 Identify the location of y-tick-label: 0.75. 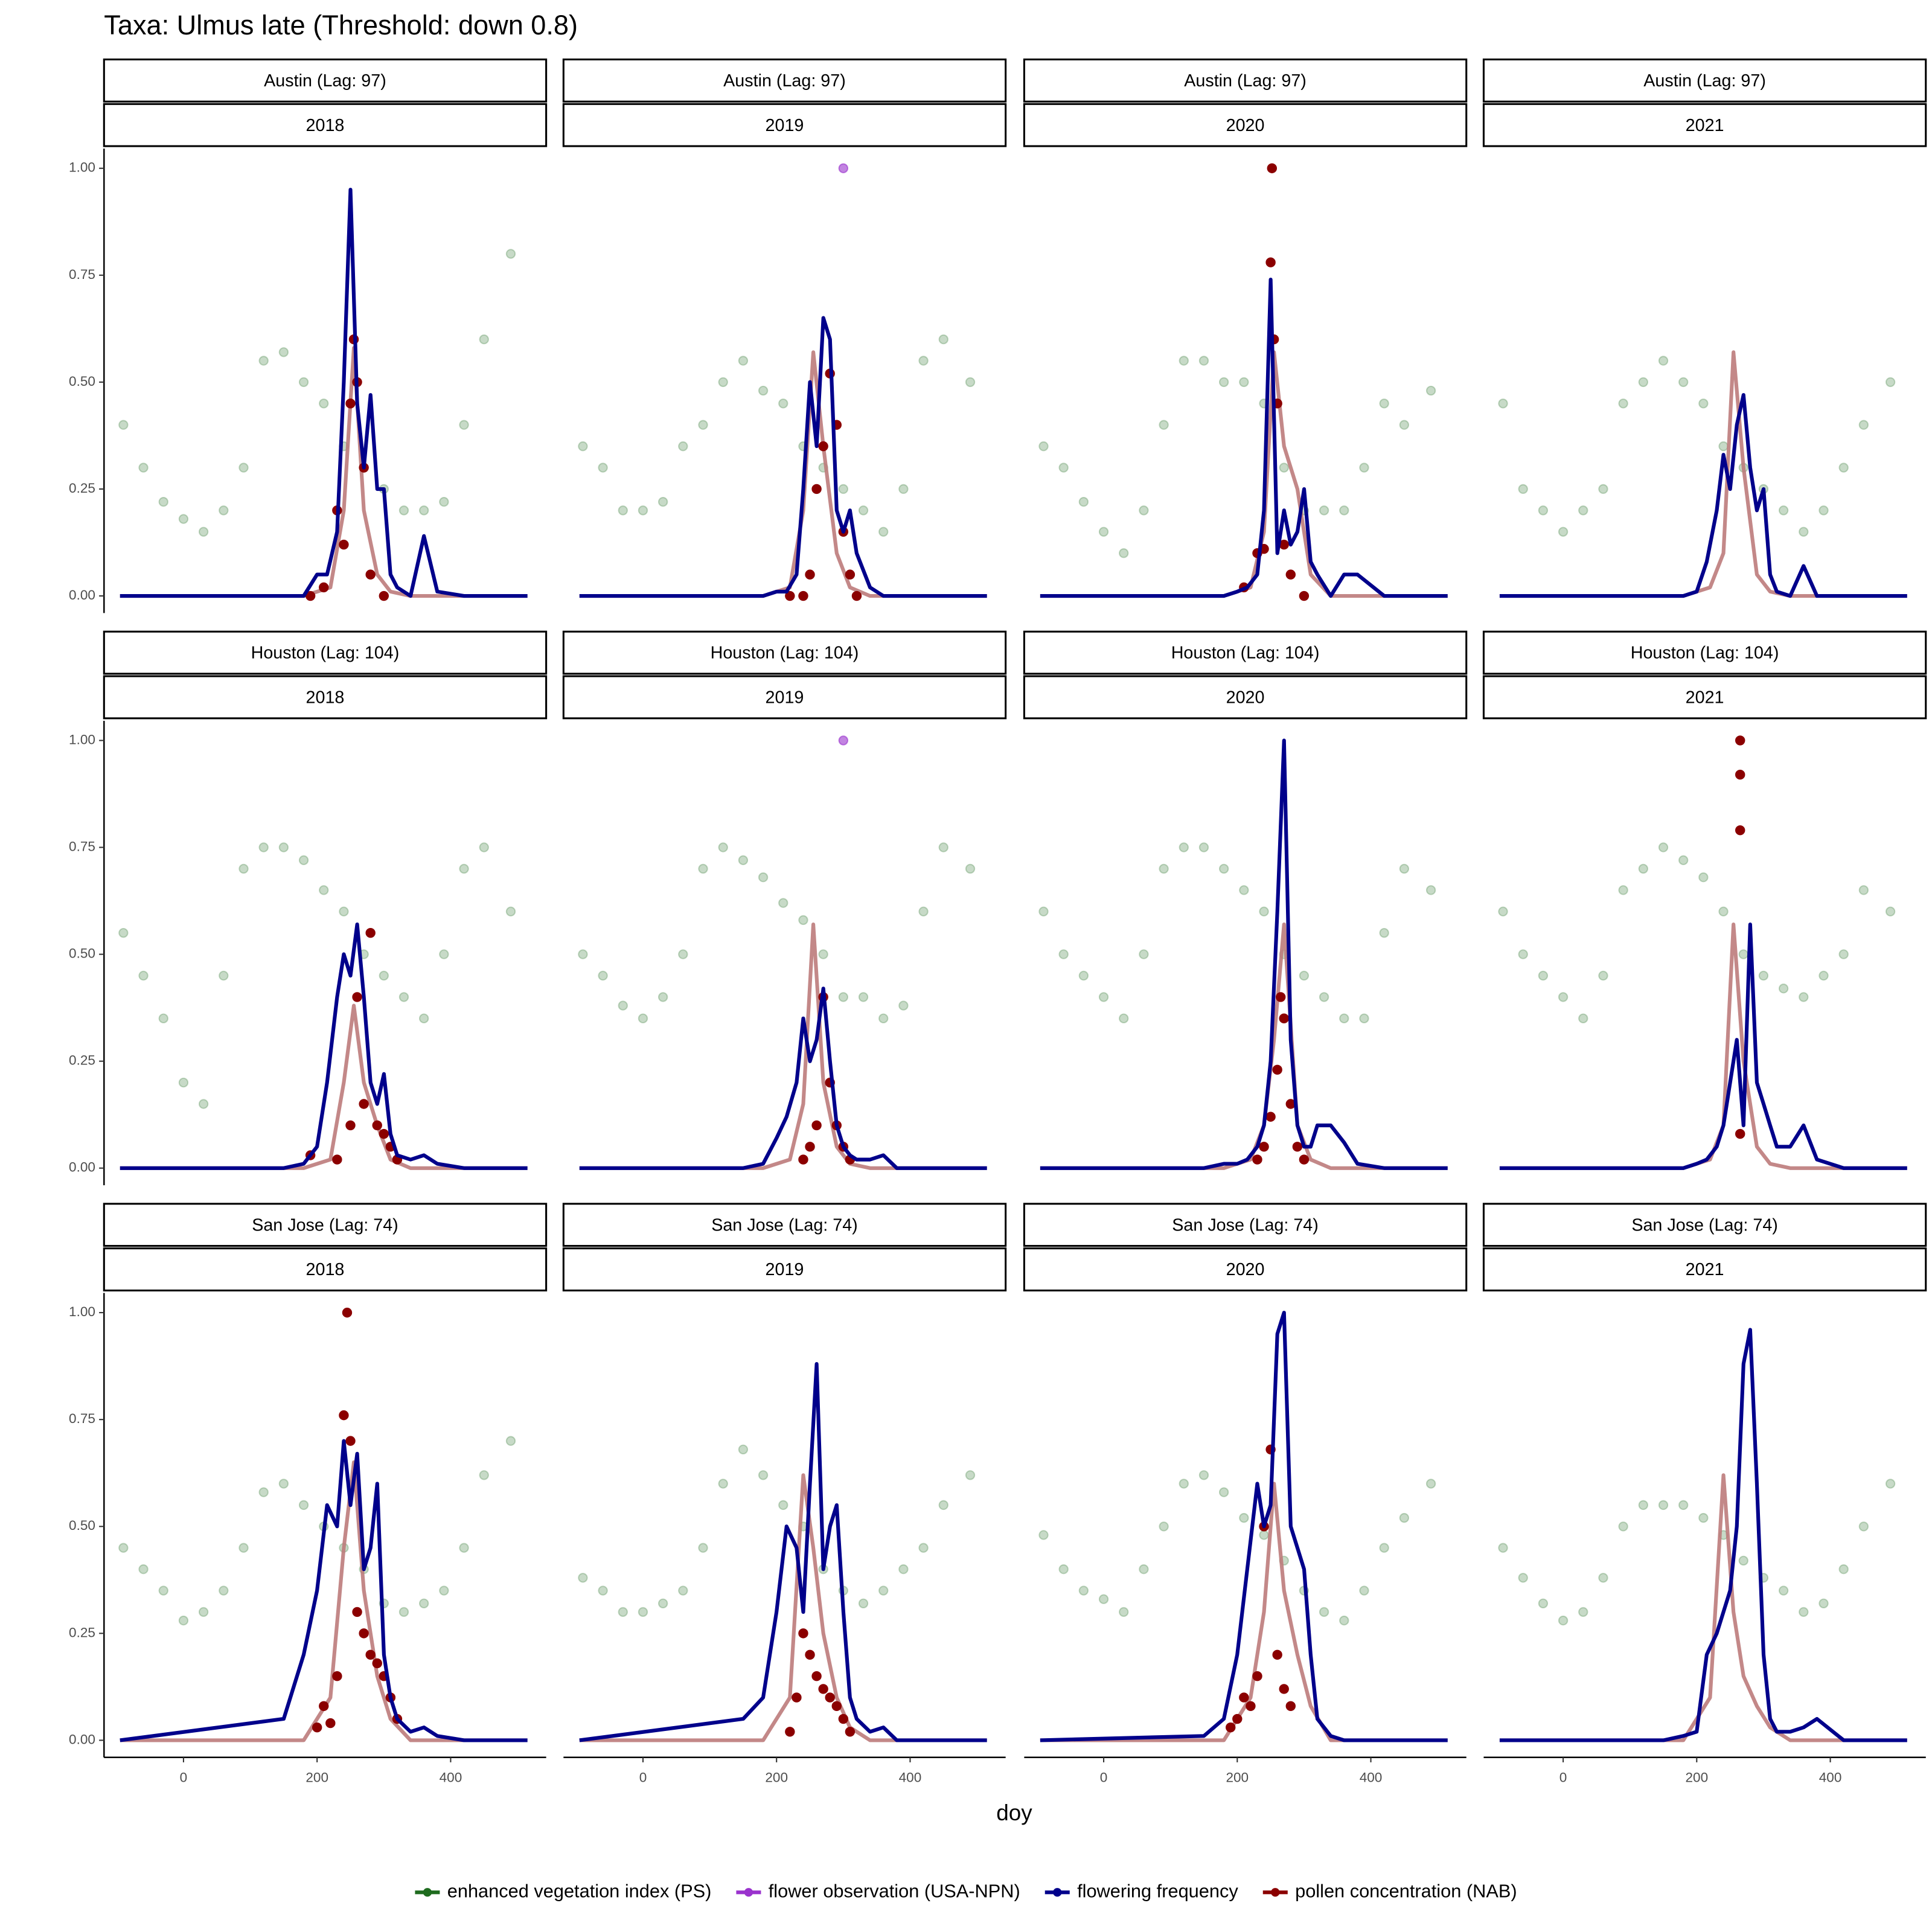
(82, 847).